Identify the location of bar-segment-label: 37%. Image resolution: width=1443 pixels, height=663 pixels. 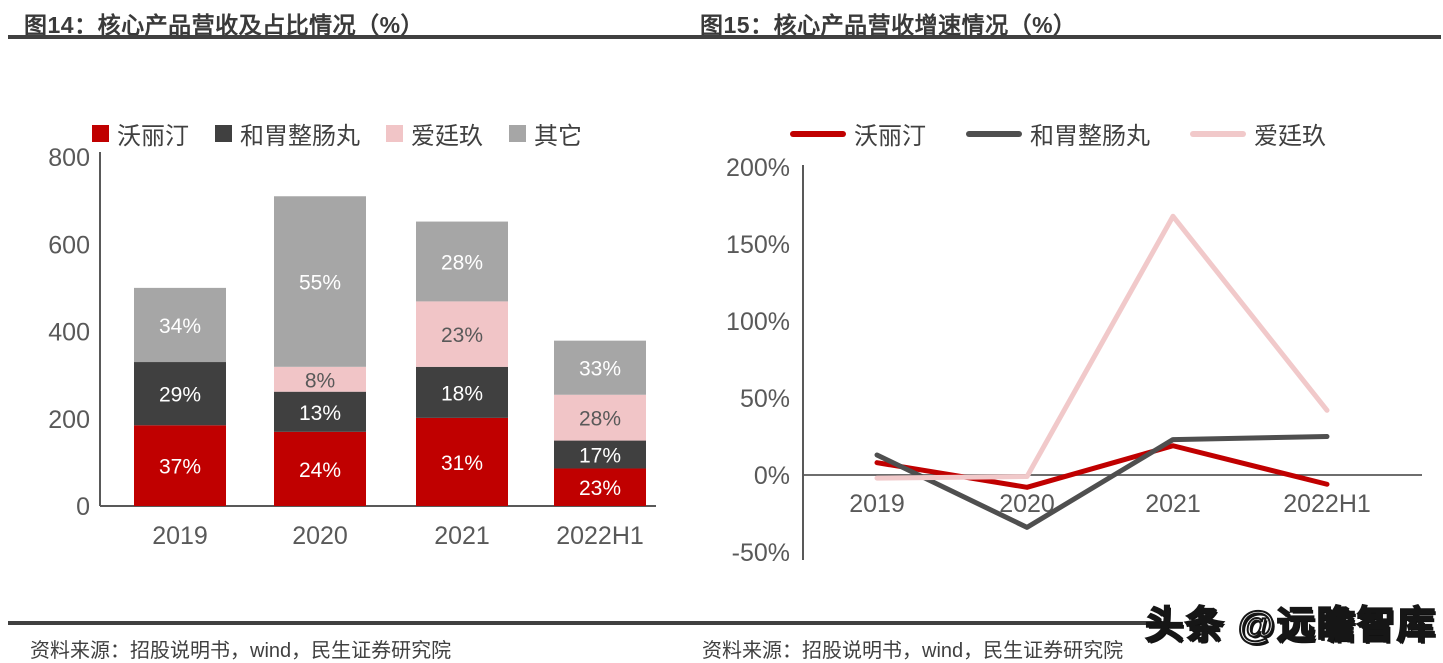
(180, 467).